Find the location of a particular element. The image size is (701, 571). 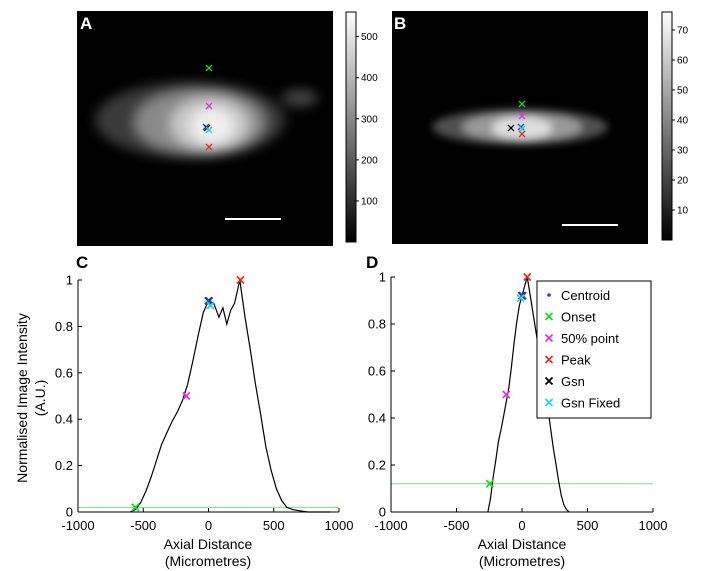

colorbar-tick-label: 500 is located at coordinates (369, 37).